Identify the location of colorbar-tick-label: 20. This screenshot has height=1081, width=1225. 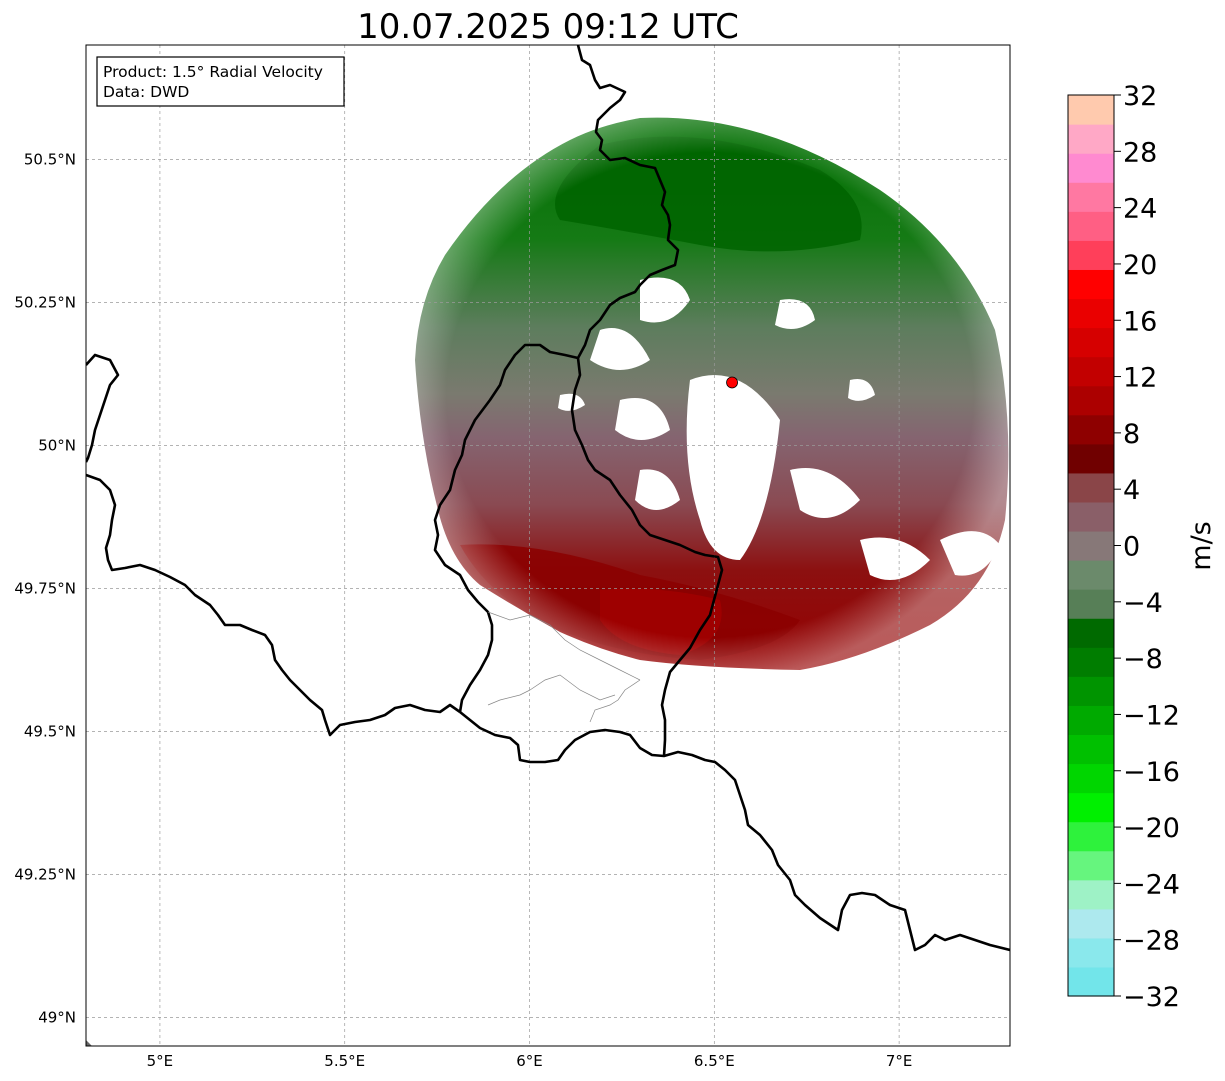
(1140, 265).